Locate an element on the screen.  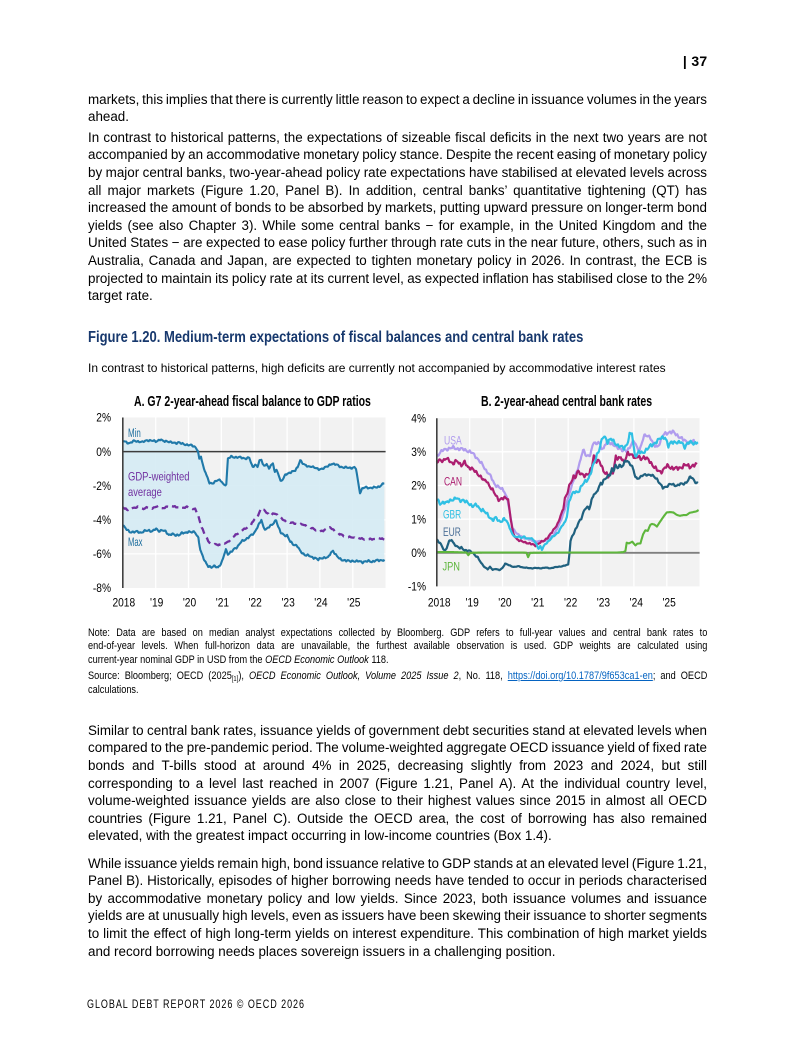
svg-text: -8% is located at coordinates (102, 588).